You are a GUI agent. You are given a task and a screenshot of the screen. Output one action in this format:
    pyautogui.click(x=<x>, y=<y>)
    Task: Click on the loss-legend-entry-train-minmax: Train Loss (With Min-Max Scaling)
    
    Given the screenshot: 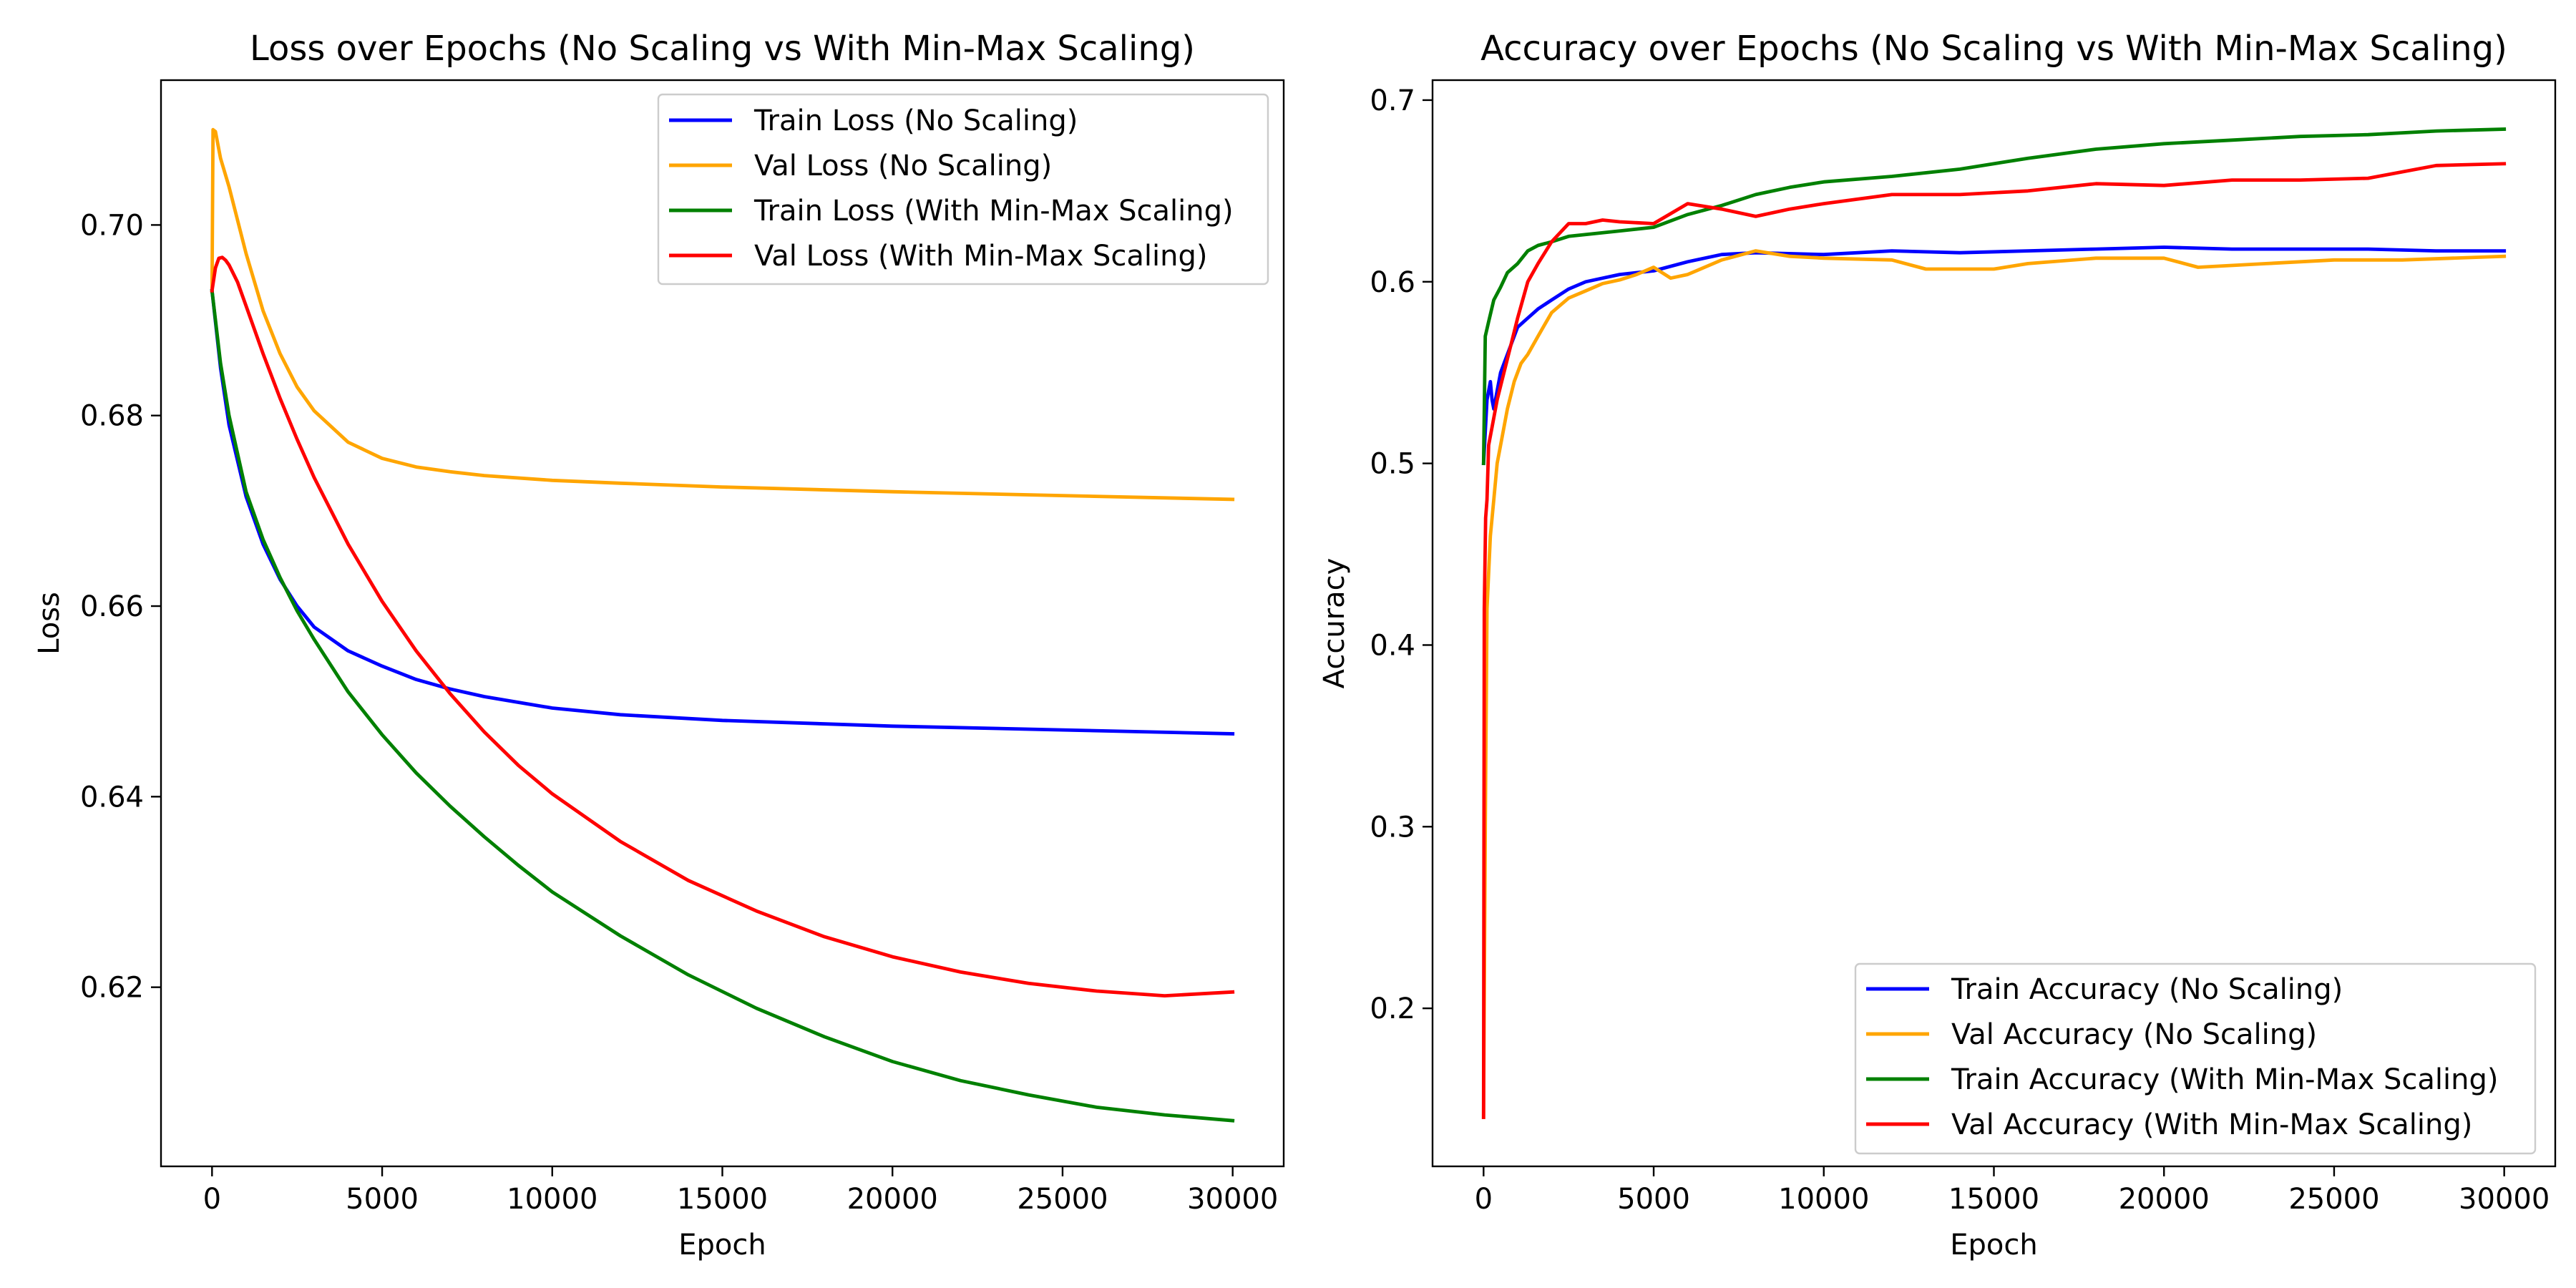 What is the action you would take?
    pyautogui.click(x=951, y=211)
    